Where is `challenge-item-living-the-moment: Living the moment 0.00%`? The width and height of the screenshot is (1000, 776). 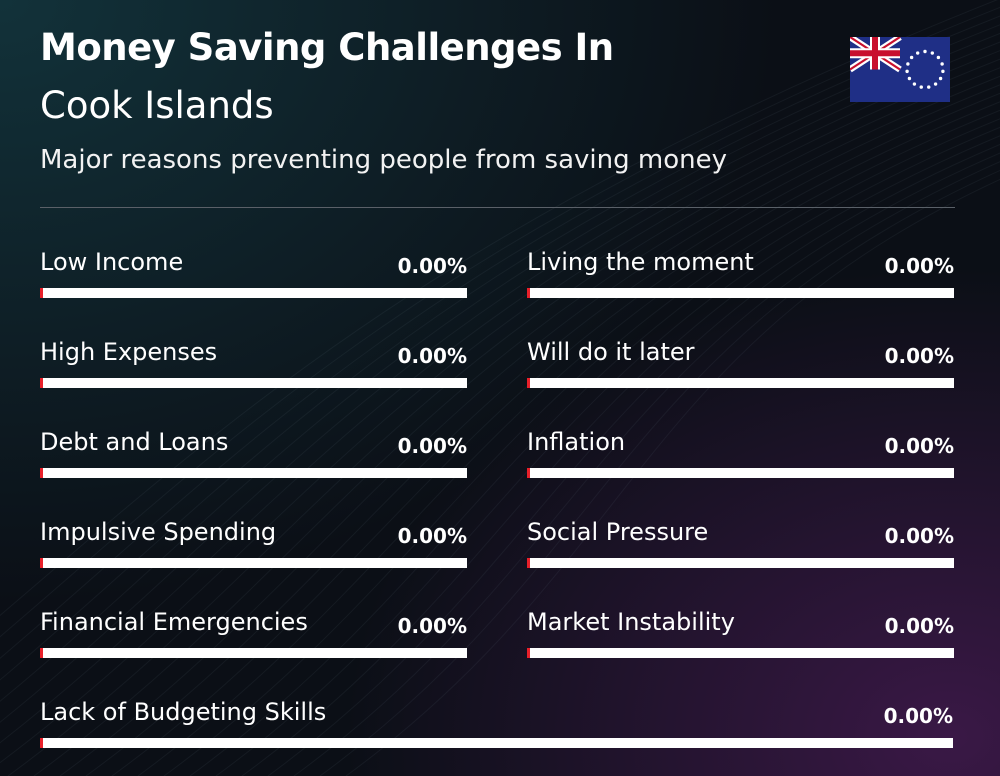
challenge-item-living-the-moment: Living the moment 0.00% is located at coordinates (740, 274).